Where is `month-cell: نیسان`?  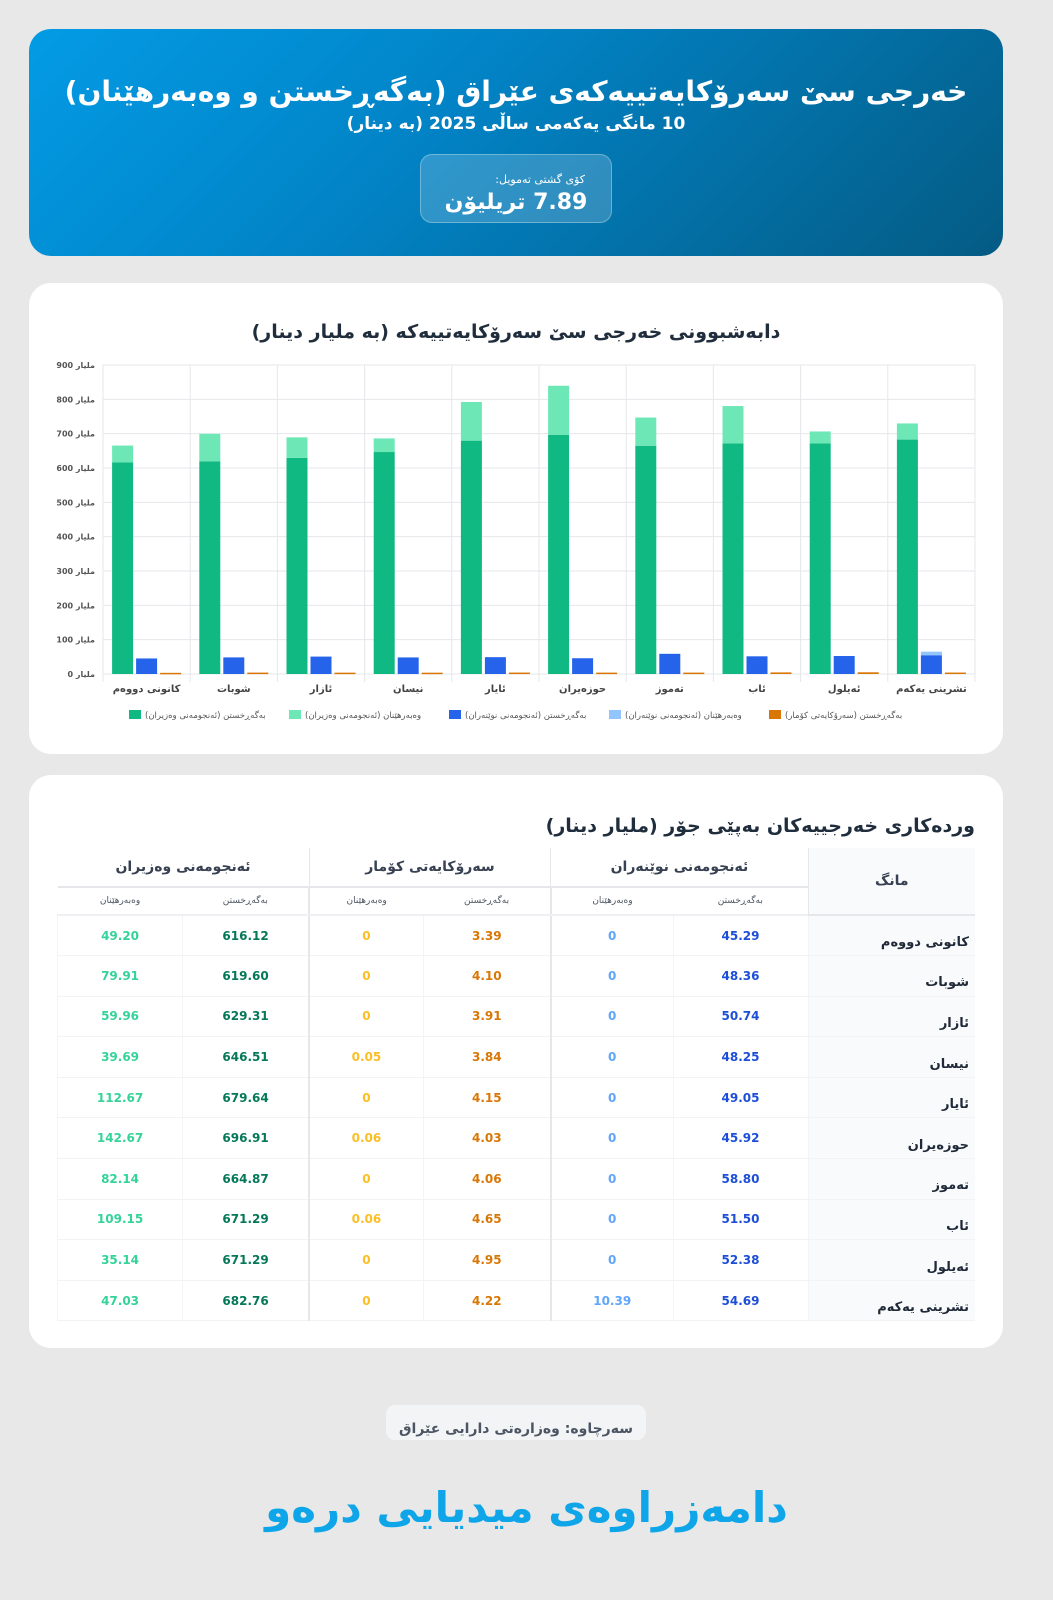 month-cell: نیسان is located at coordinates (891, 1057).